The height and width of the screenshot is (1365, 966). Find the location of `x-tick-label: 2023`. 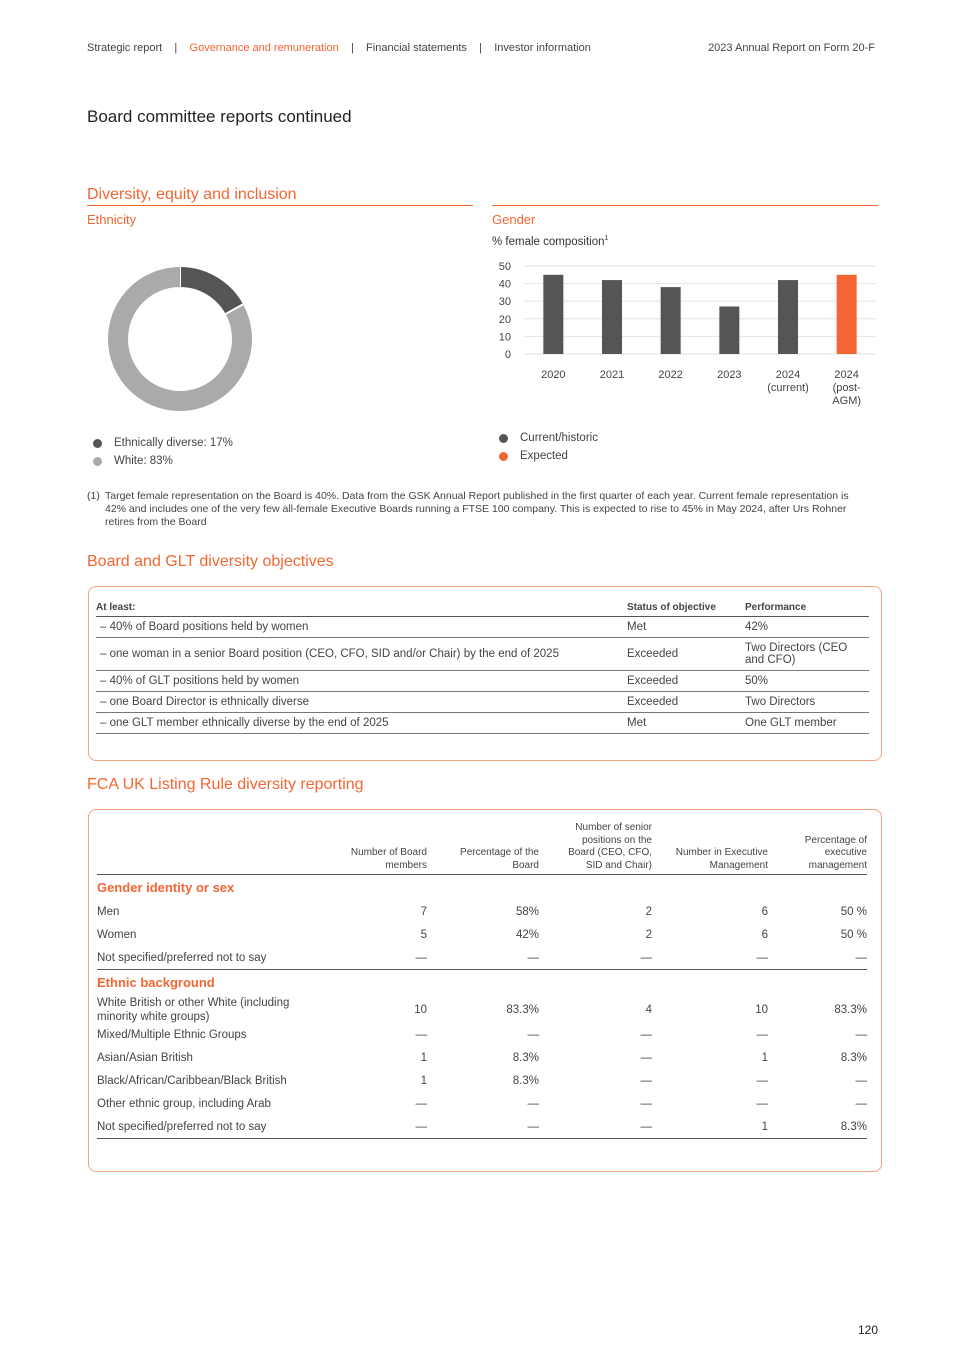

x-tick-label: 2023 is located at coordinates (729, 375).